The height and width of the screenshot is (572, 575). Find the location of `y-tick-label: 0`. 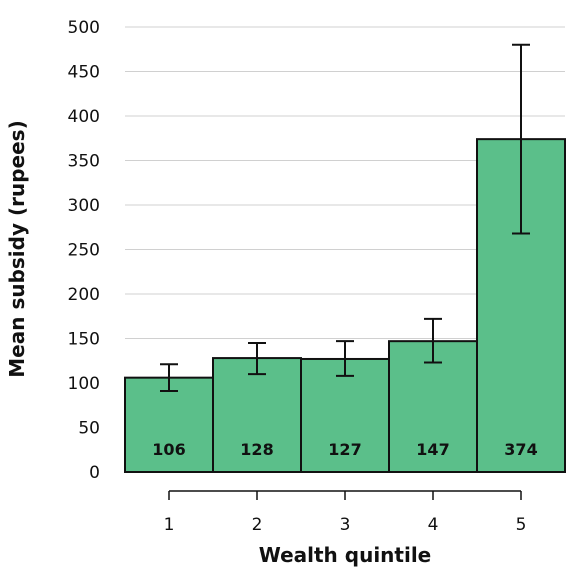

y-tick-label: 0 is located at coordinates (94, 473).